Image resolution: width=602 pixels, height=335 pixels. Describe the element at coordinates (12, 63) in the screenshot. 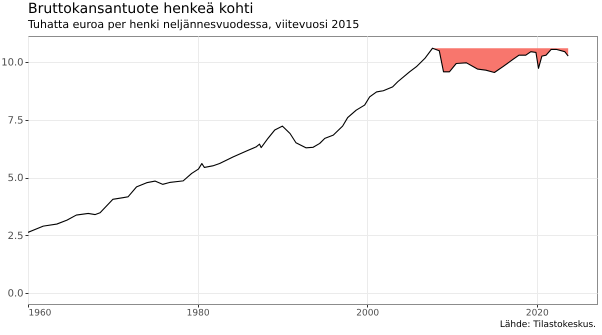

I see `y-tick-label: 10.0` at that location.